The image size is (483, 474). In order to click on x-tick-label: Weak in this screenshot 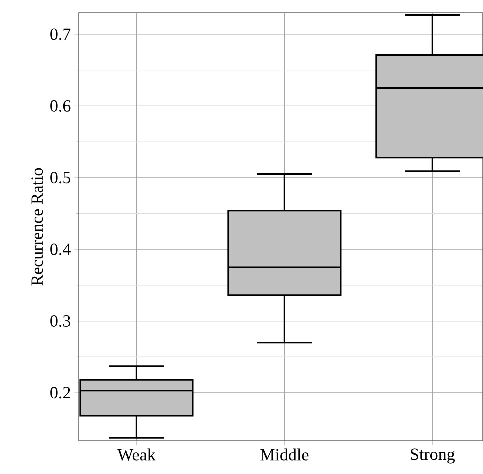, I will do `click(137, 454)`.